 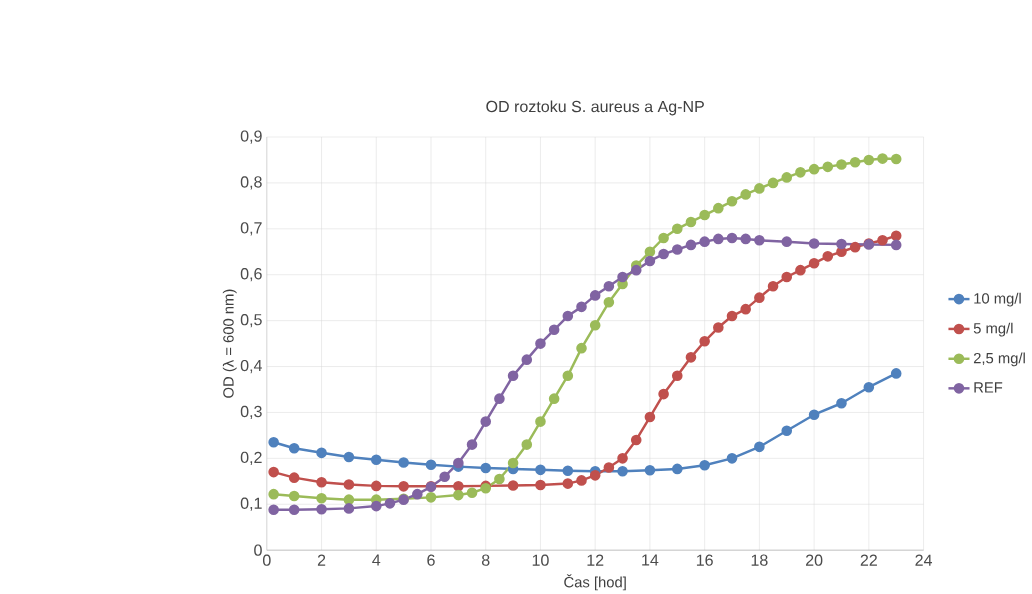 I want to click on x-tick-label: 8, so click(x=485, y=560).